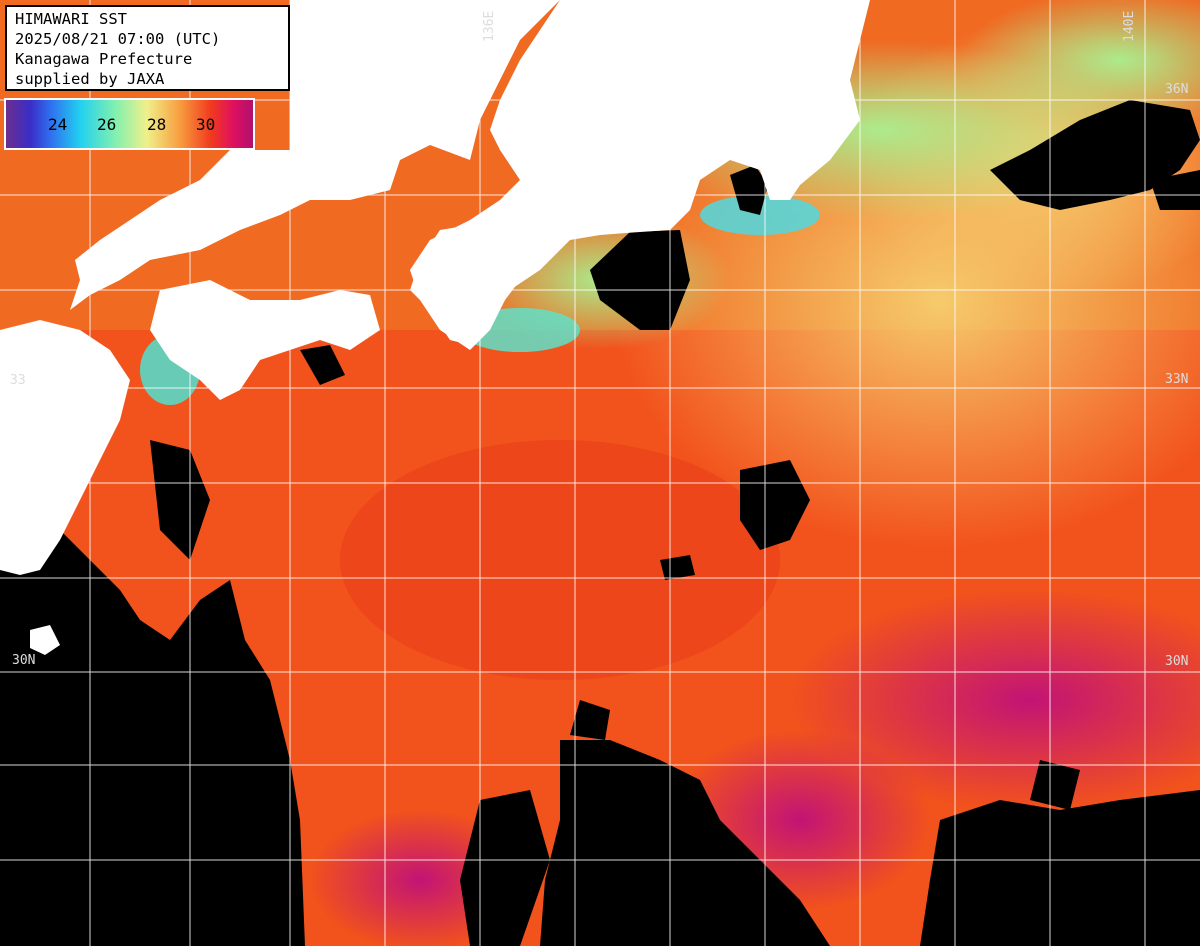 This screenshot has width=1200, height=946. I want to click on land-honshu-central, so click(640, 175).